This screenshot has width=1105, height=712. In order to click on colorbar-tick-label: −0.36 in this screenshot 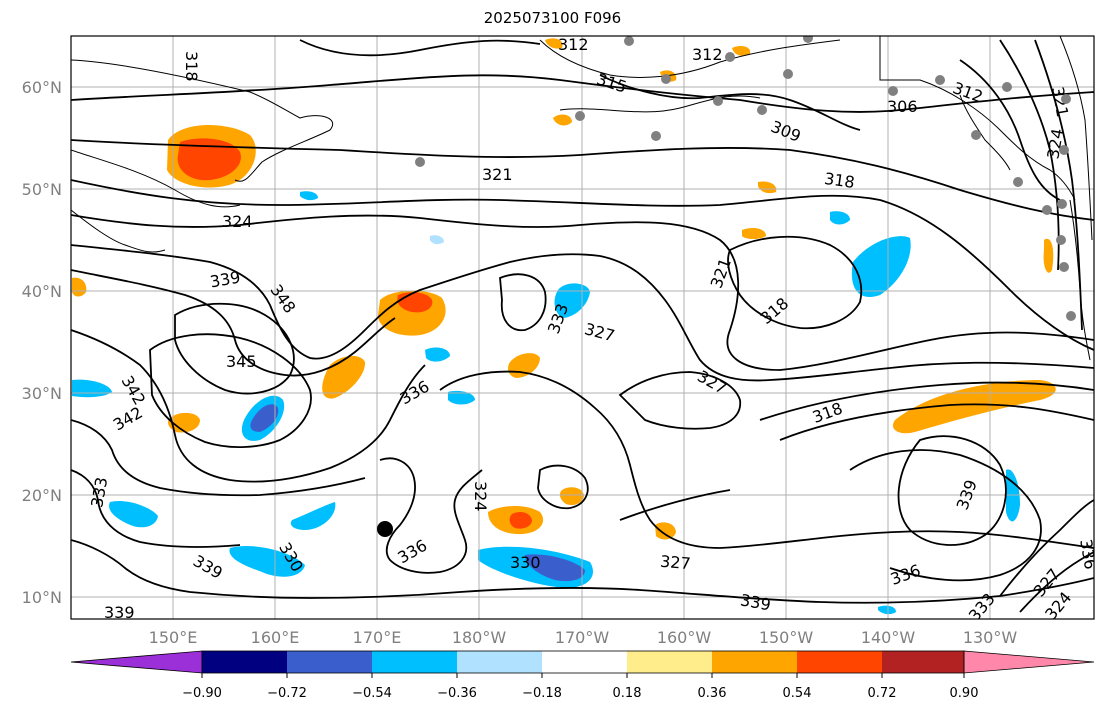, I will do `click(457, 693)`.